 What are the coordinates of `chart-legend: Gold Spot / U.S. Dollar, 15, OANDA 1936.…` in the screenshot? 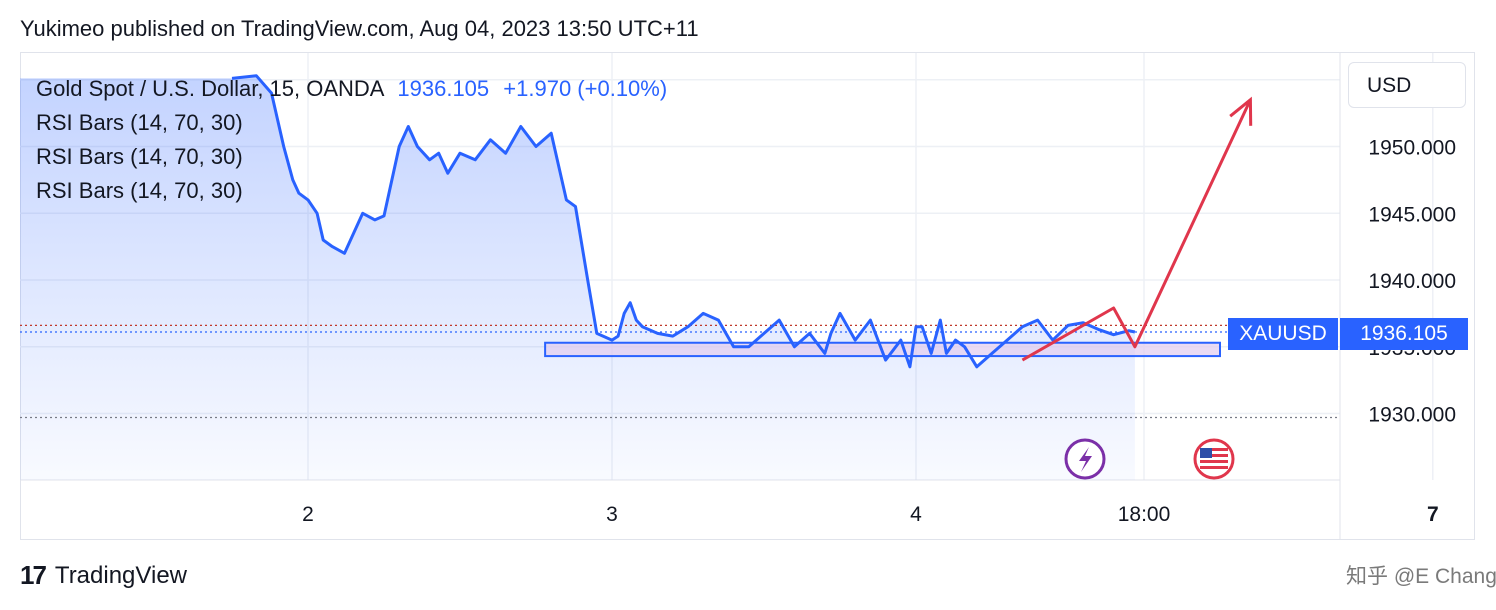 It's located at (351, 140).